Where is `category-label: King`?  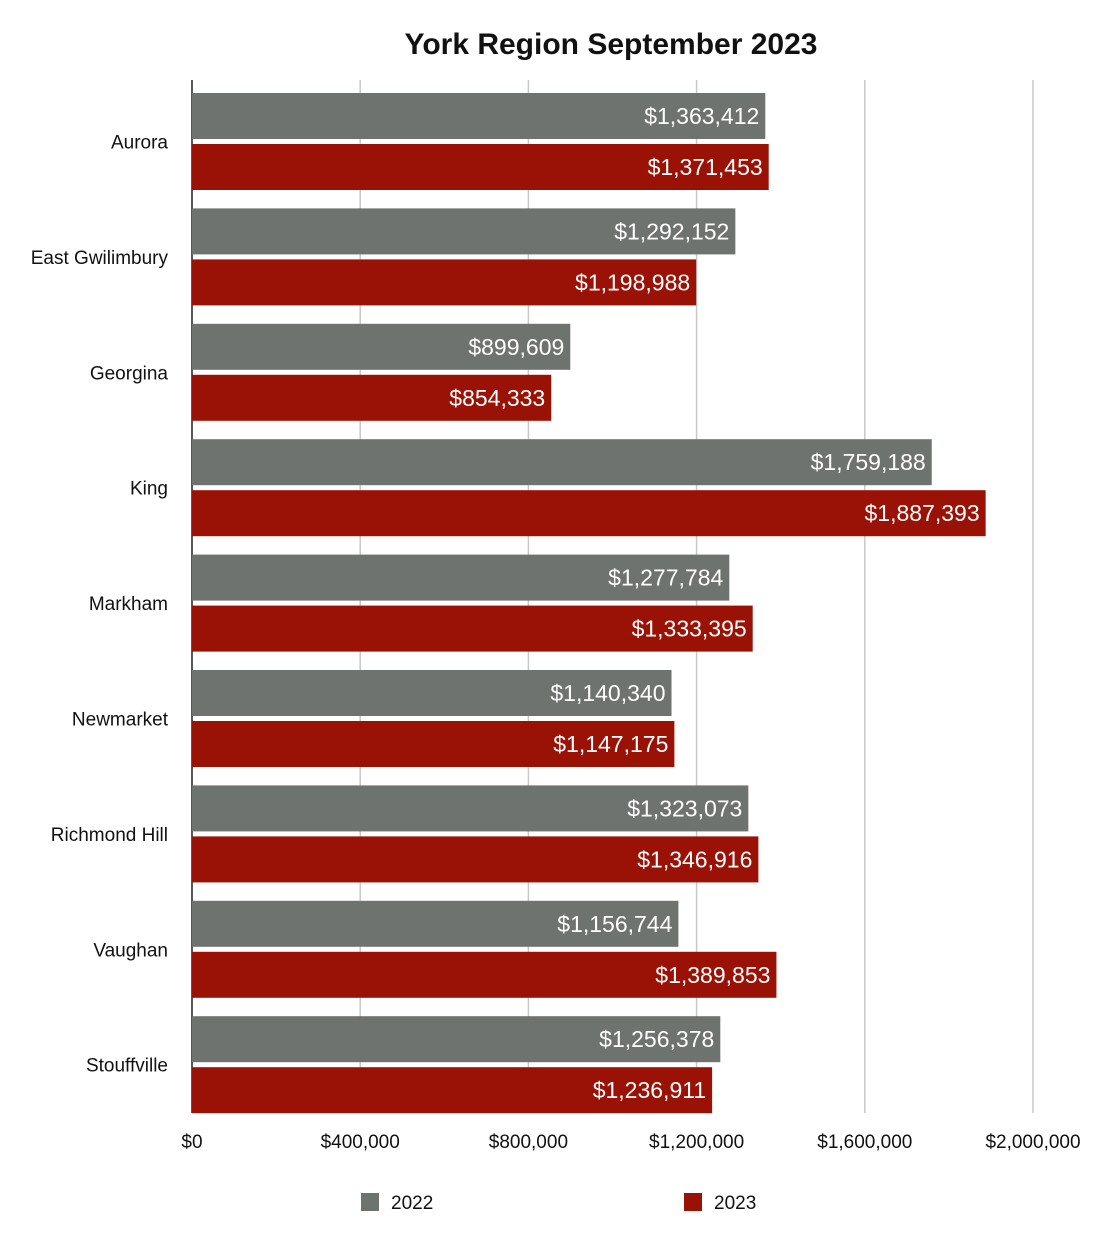 category-label: King is located at coordinates (149, 489).